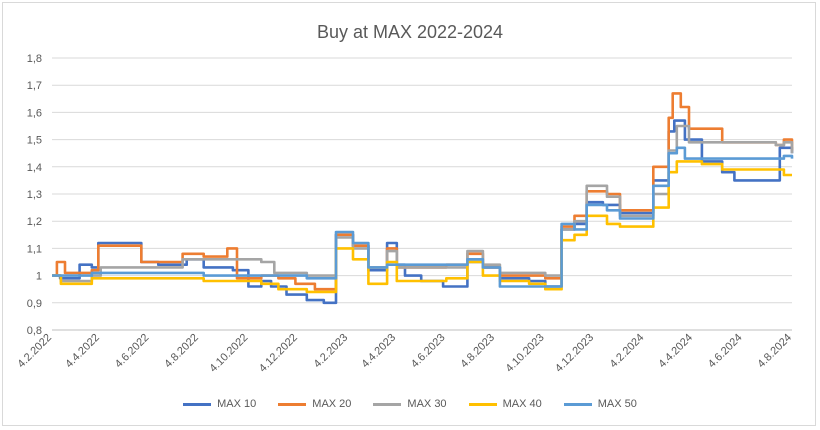 This screenshot has width=820, height=430. I want to click on x-tick-label: 4.10.2022, so click(228, 353).